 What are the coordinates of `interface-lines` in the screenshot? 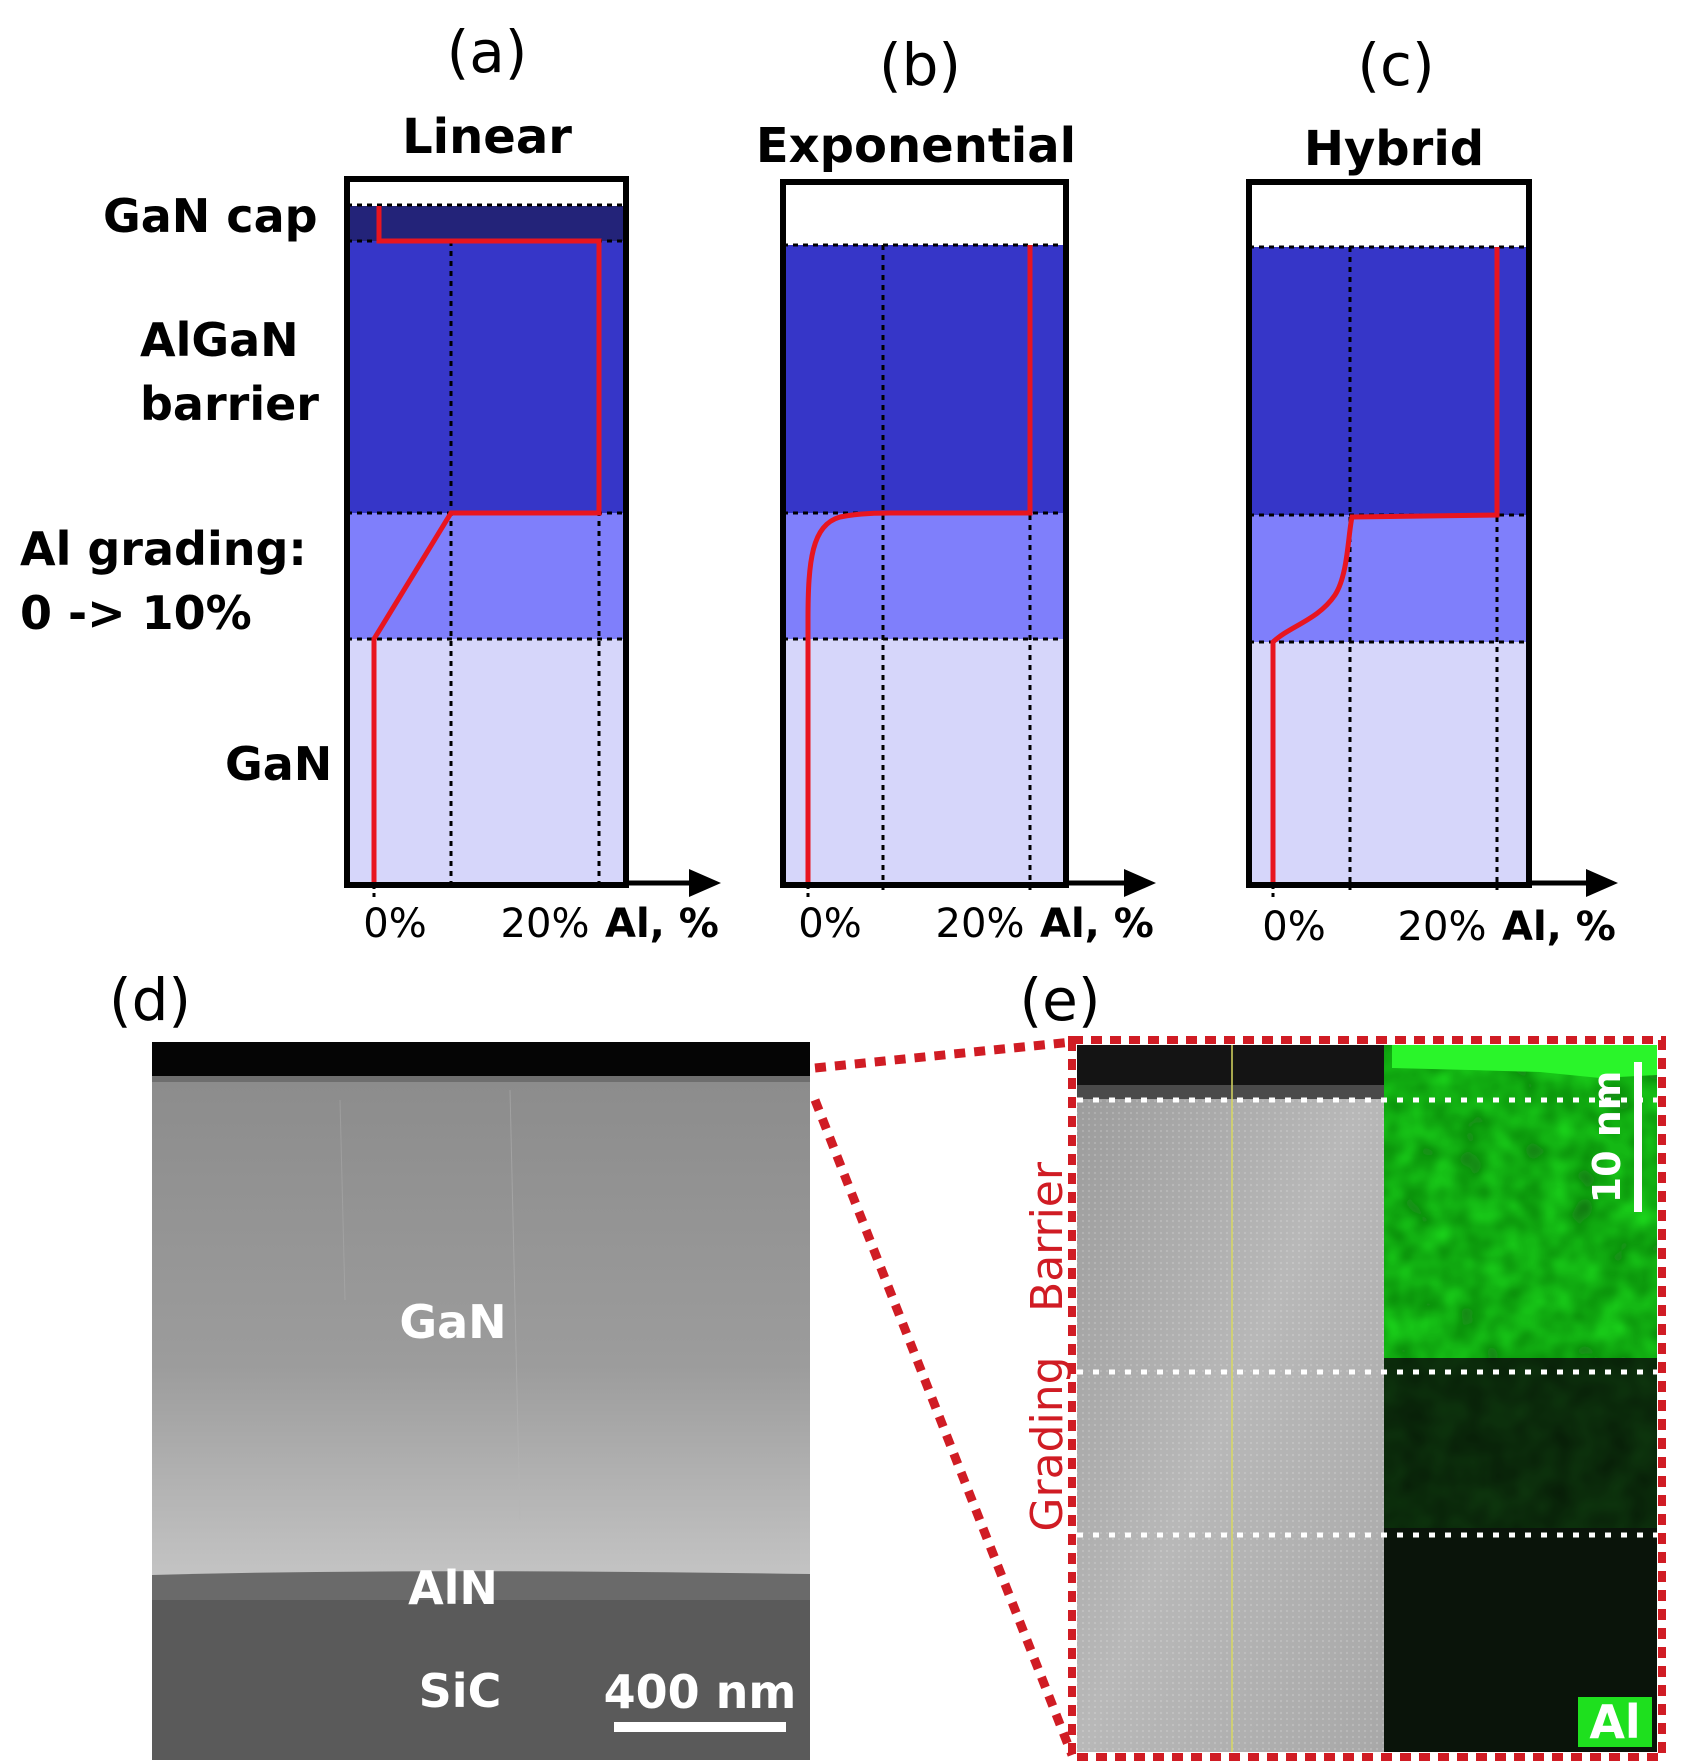 It's located at (1367, 1317).